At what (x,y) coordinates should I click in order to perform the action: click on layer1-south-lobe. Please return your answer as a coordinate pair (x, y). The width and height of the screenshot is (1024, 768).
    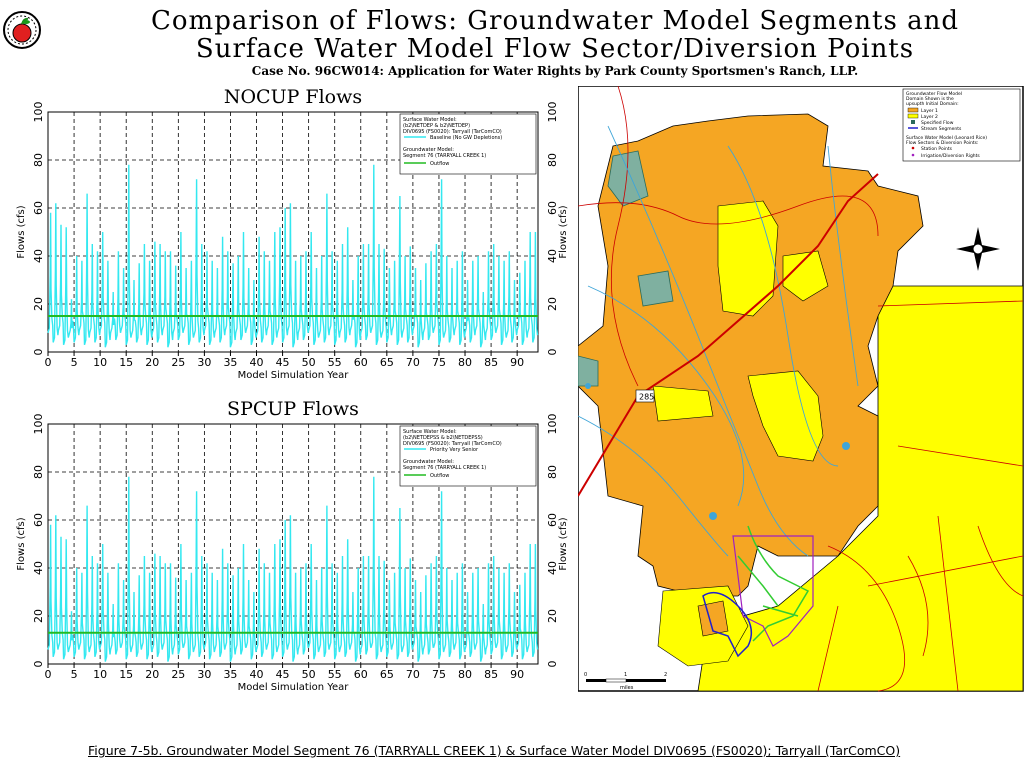
    Looking at the image, I should click on (713, 618).